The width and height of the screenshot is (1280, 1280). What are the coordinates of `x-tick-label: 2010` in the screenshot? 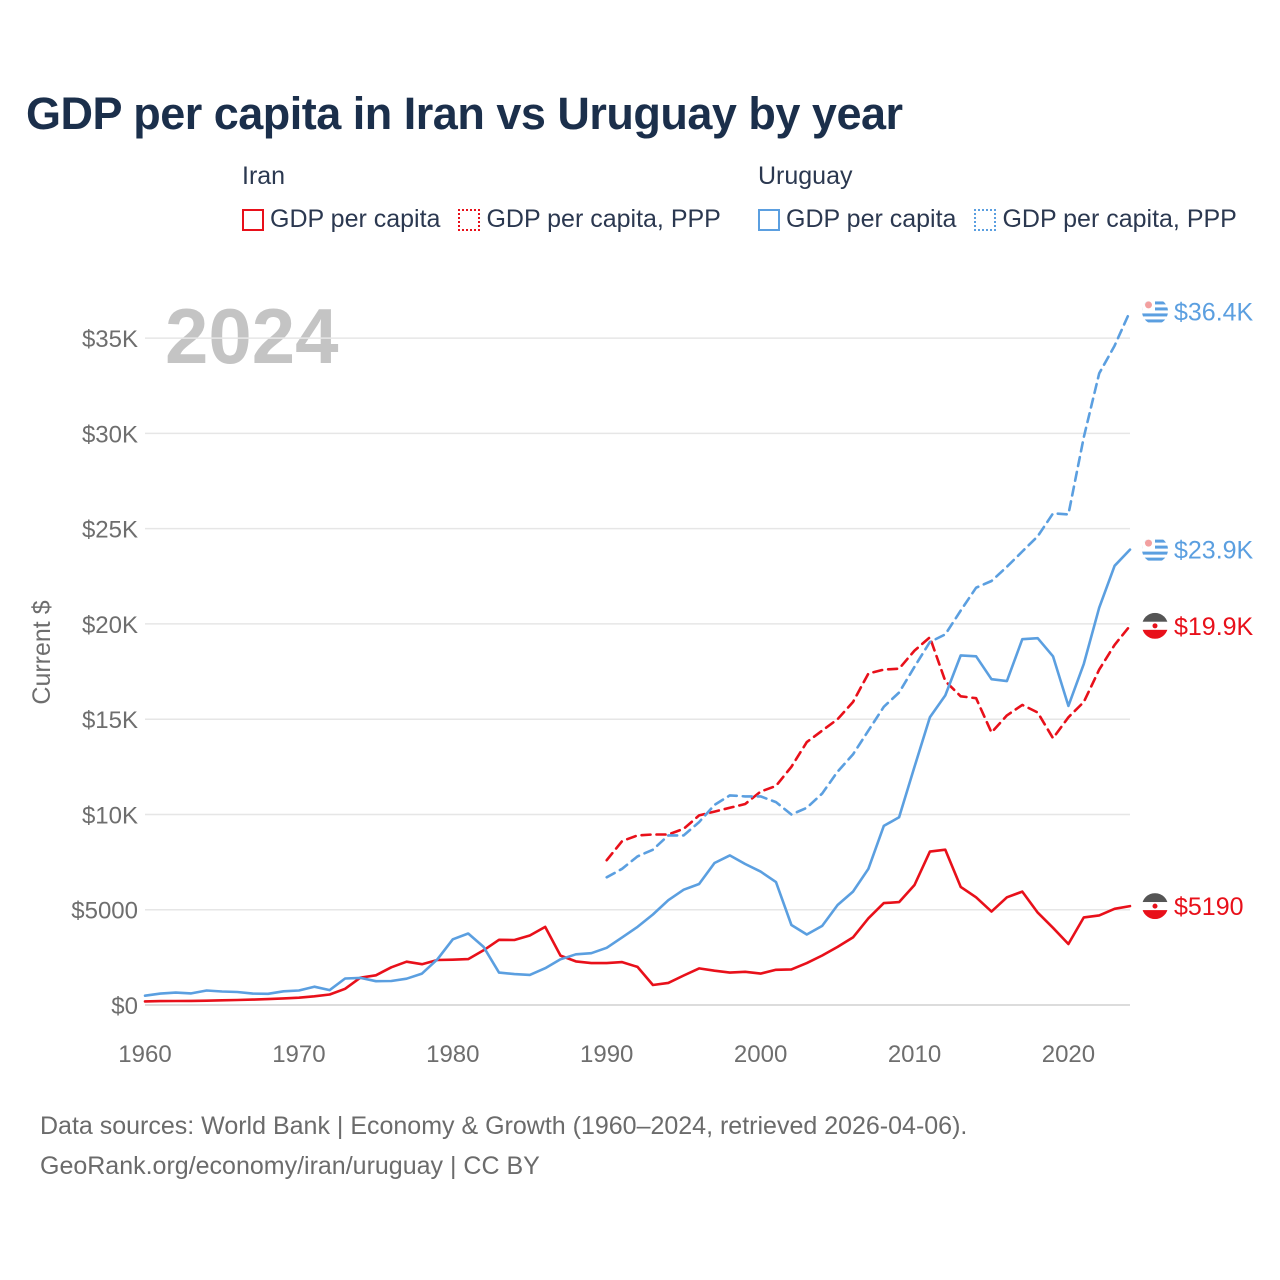 It's located at (914, 1054).